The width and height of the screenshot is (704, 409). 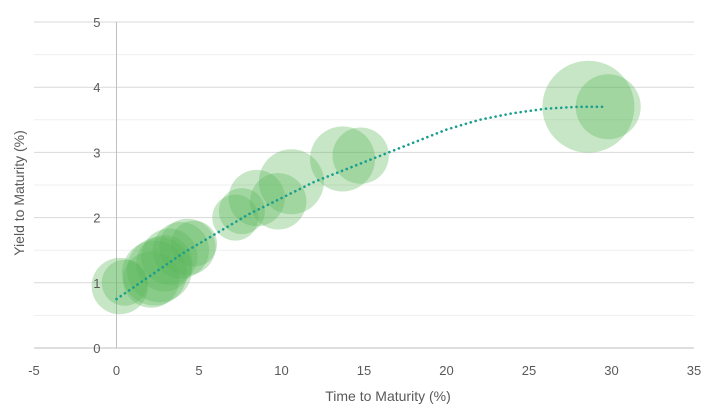 I want to click on x-axis-title: Time to Maturity (%), so click(x=388, y=396).